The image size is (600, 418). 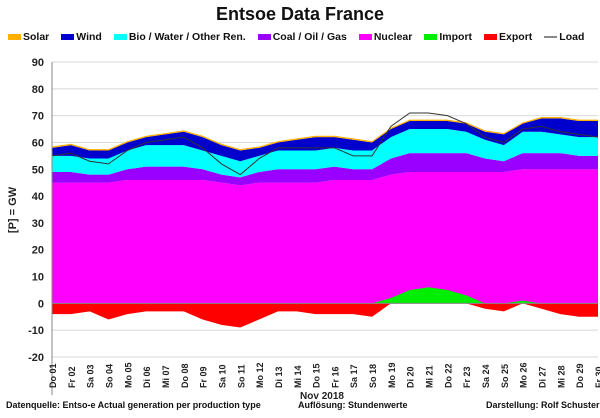 What do you see at coordinates (543, 405) in the screenshot?
I see `footer-author: Darstellung: Rolf Schuster` at bounding box center [543, 405].